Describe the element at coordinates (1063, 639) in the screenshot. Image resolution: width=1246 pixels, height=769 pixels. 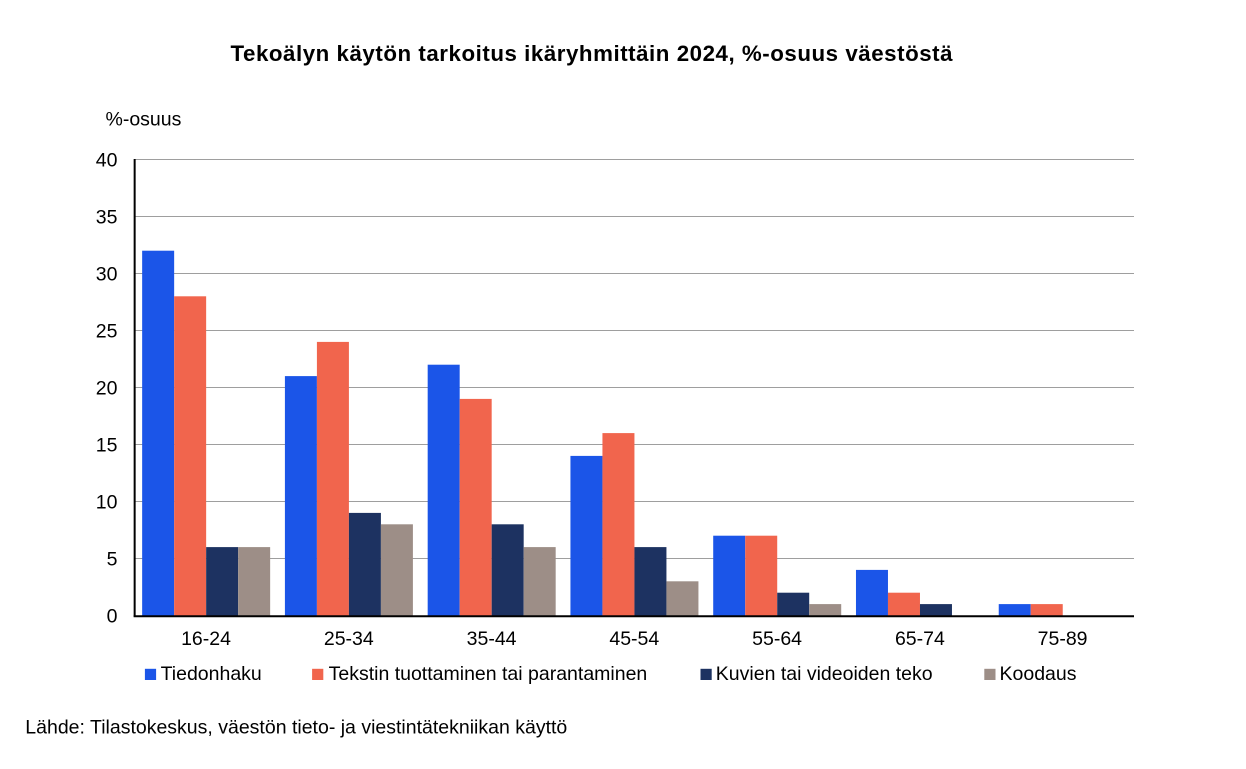
I see `svg-text: 75-89` at that location.